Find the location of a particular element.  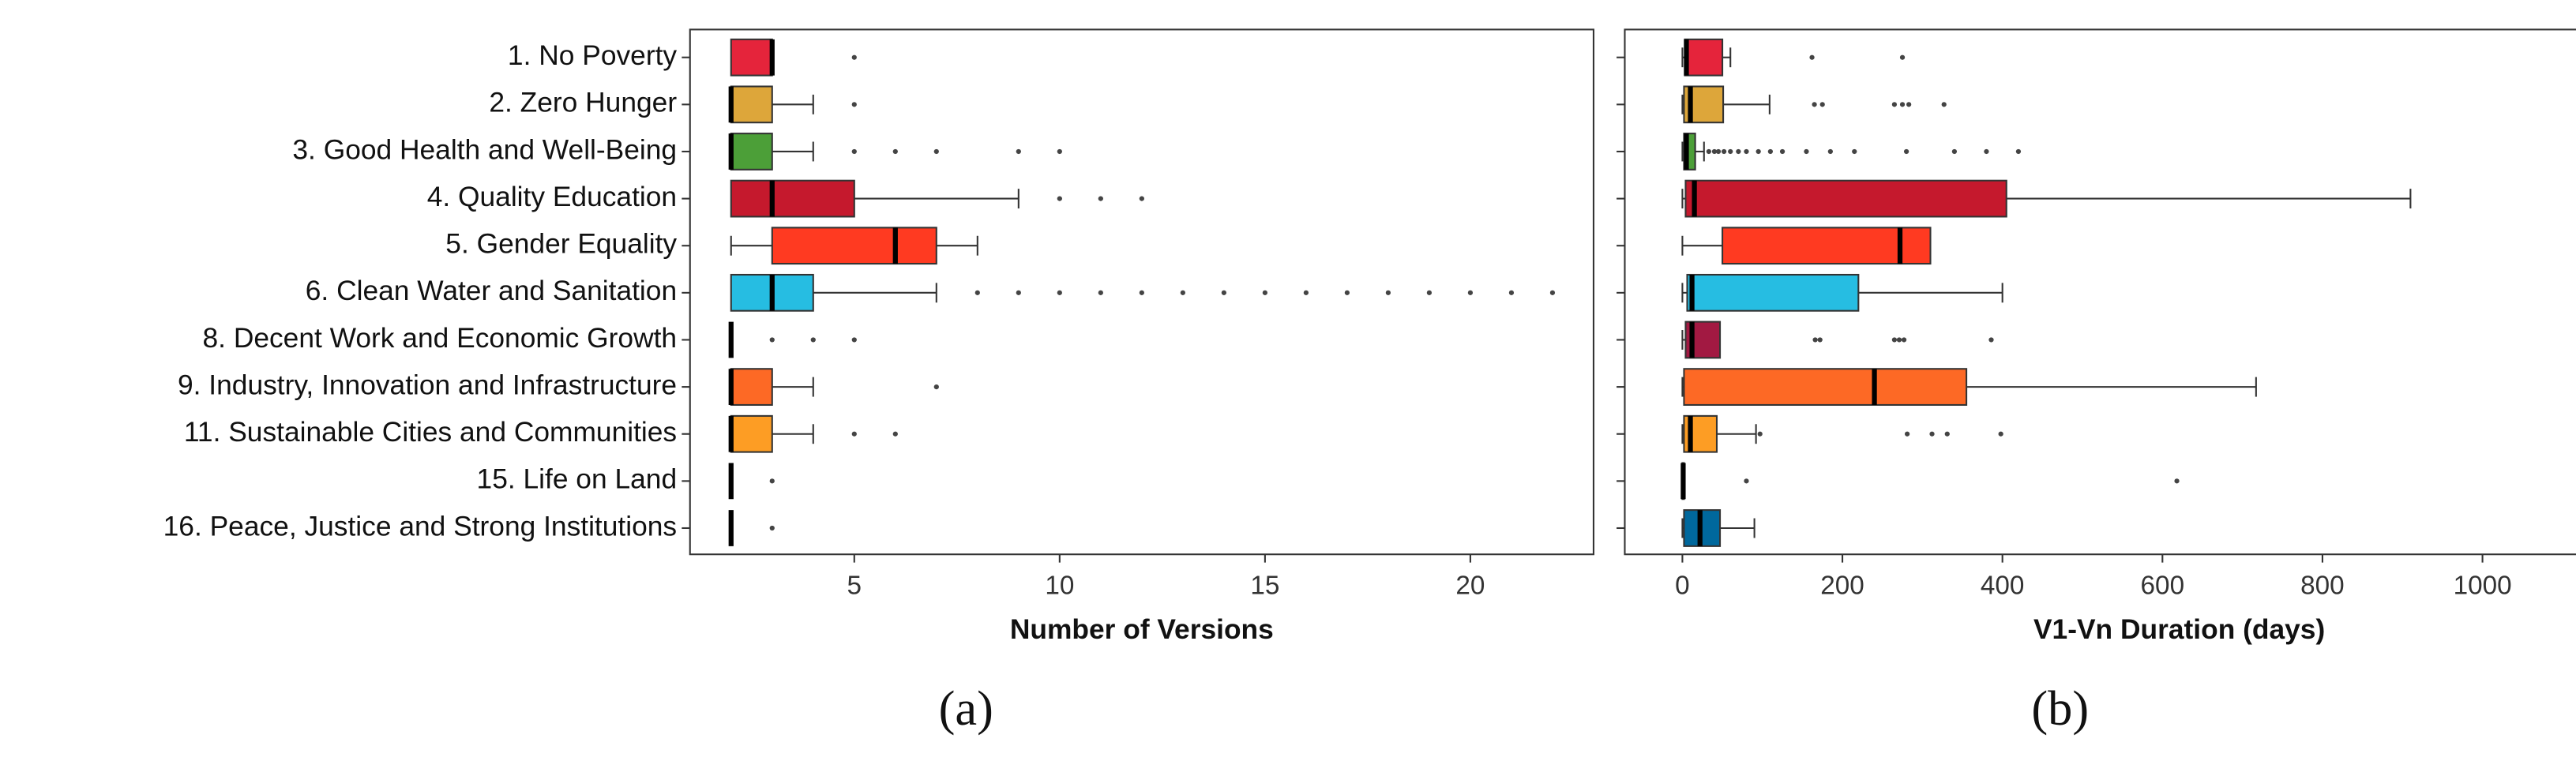

x-tick-label: 10 is located at coordinates (1059, 586).